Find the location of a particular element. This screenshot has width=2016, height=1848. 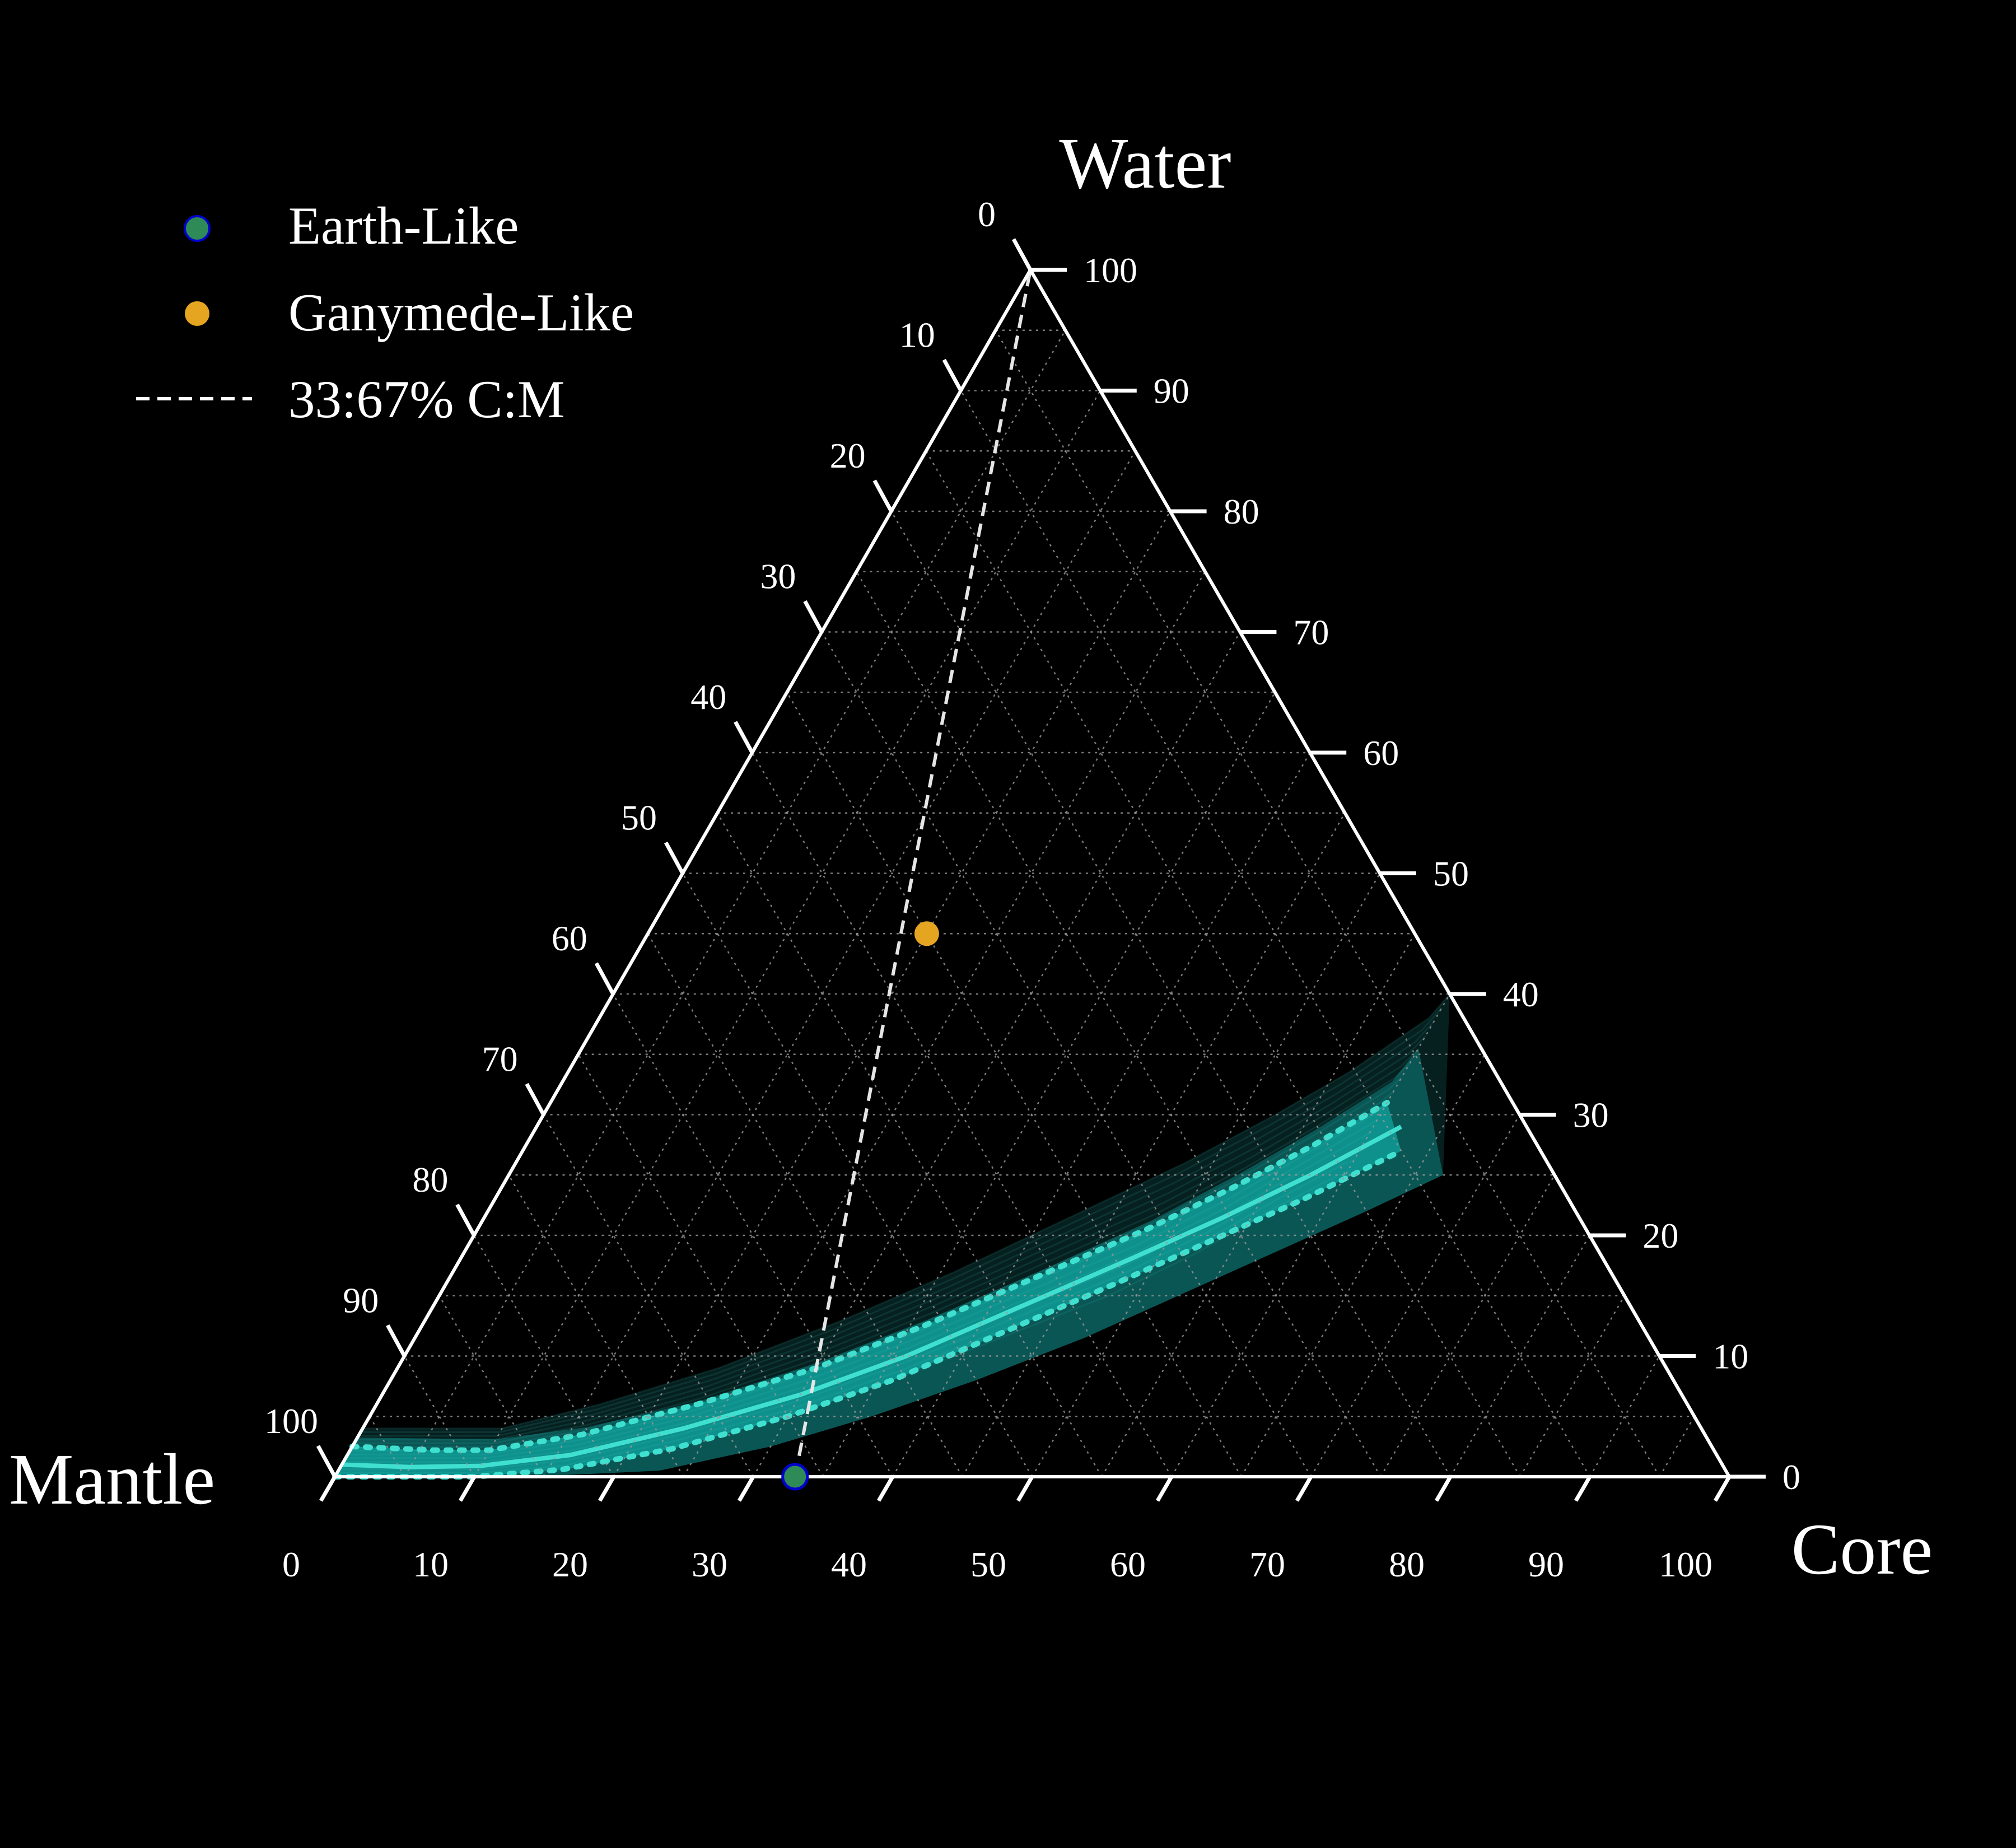

band-inner is located at coordinates (889, 1263).